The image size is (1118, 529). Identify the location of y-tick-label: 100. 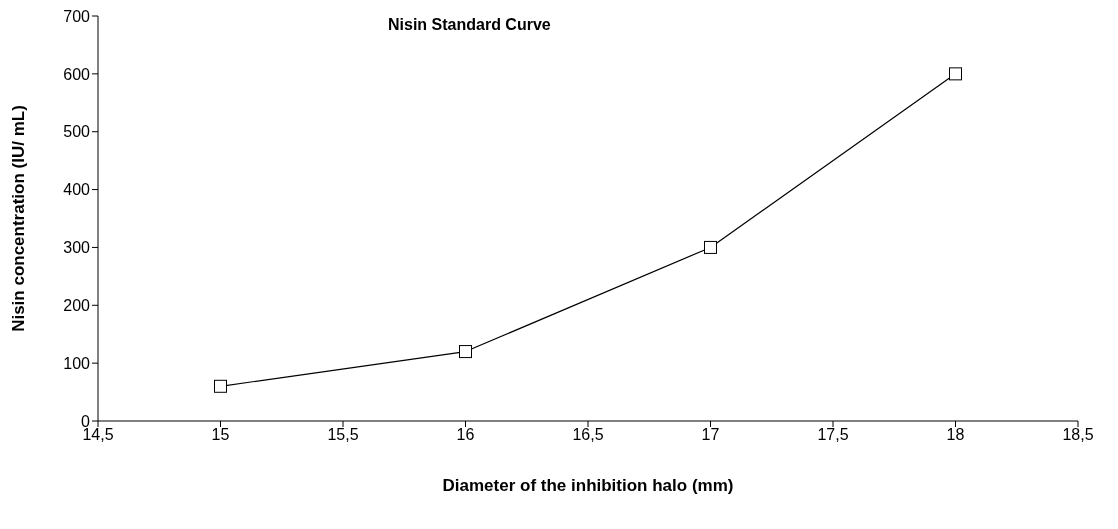
(77, 363).